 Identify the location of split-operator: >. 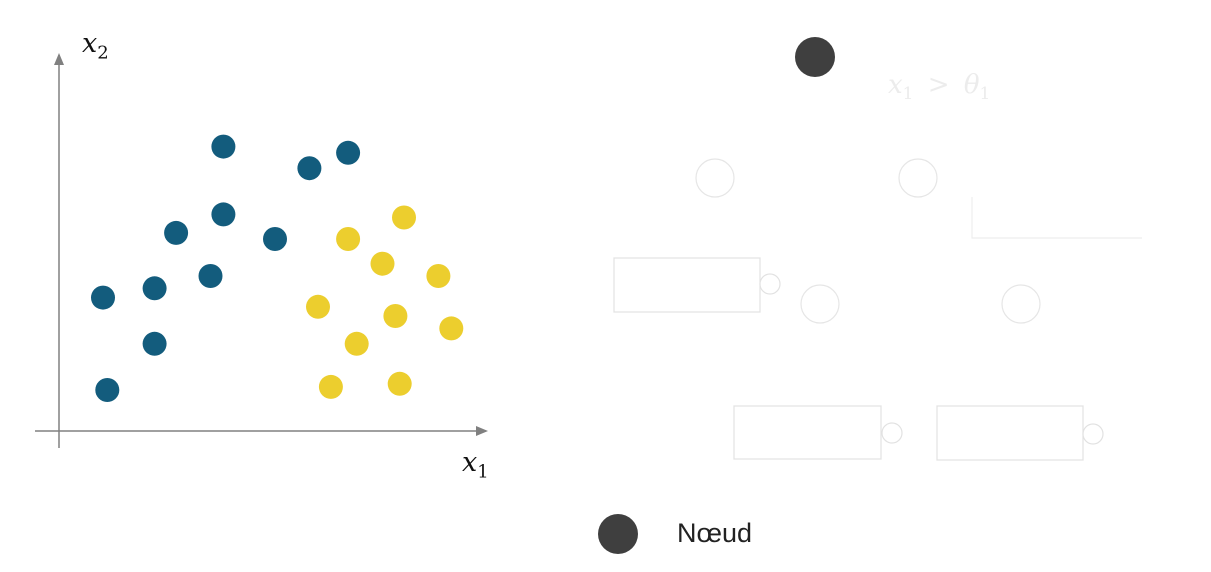
(938, 85).